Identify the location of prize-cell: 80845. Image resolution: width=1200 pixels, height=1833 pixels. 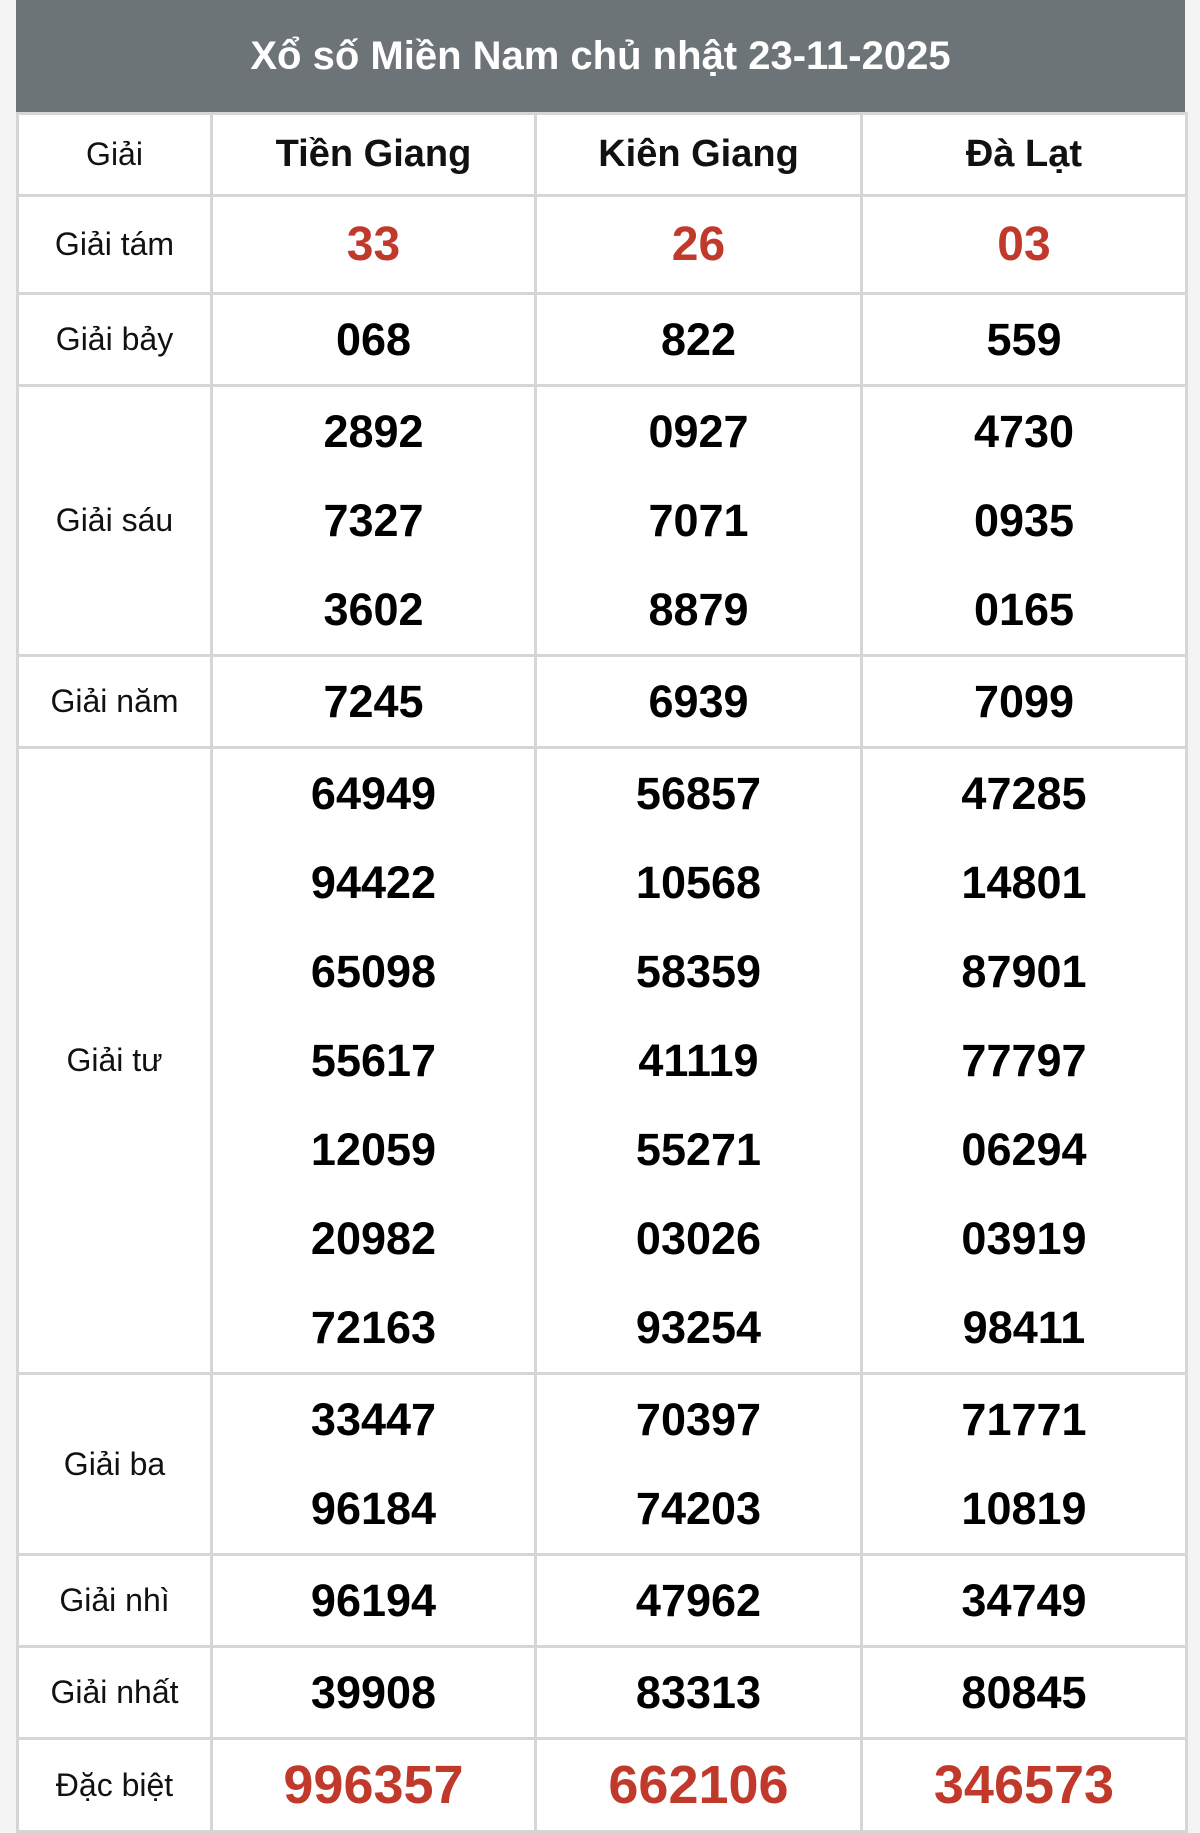
(1024, 1692).